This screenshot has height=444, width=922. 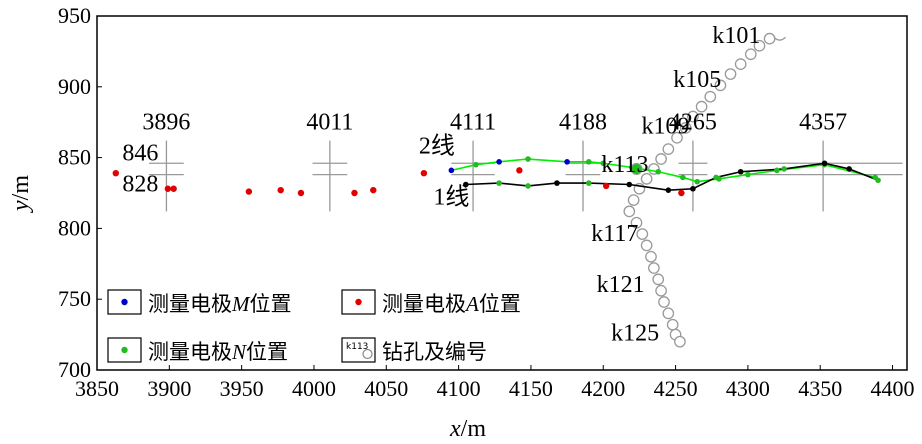 I want to click on y-tick-label: 800, so click(x=74, y=227).